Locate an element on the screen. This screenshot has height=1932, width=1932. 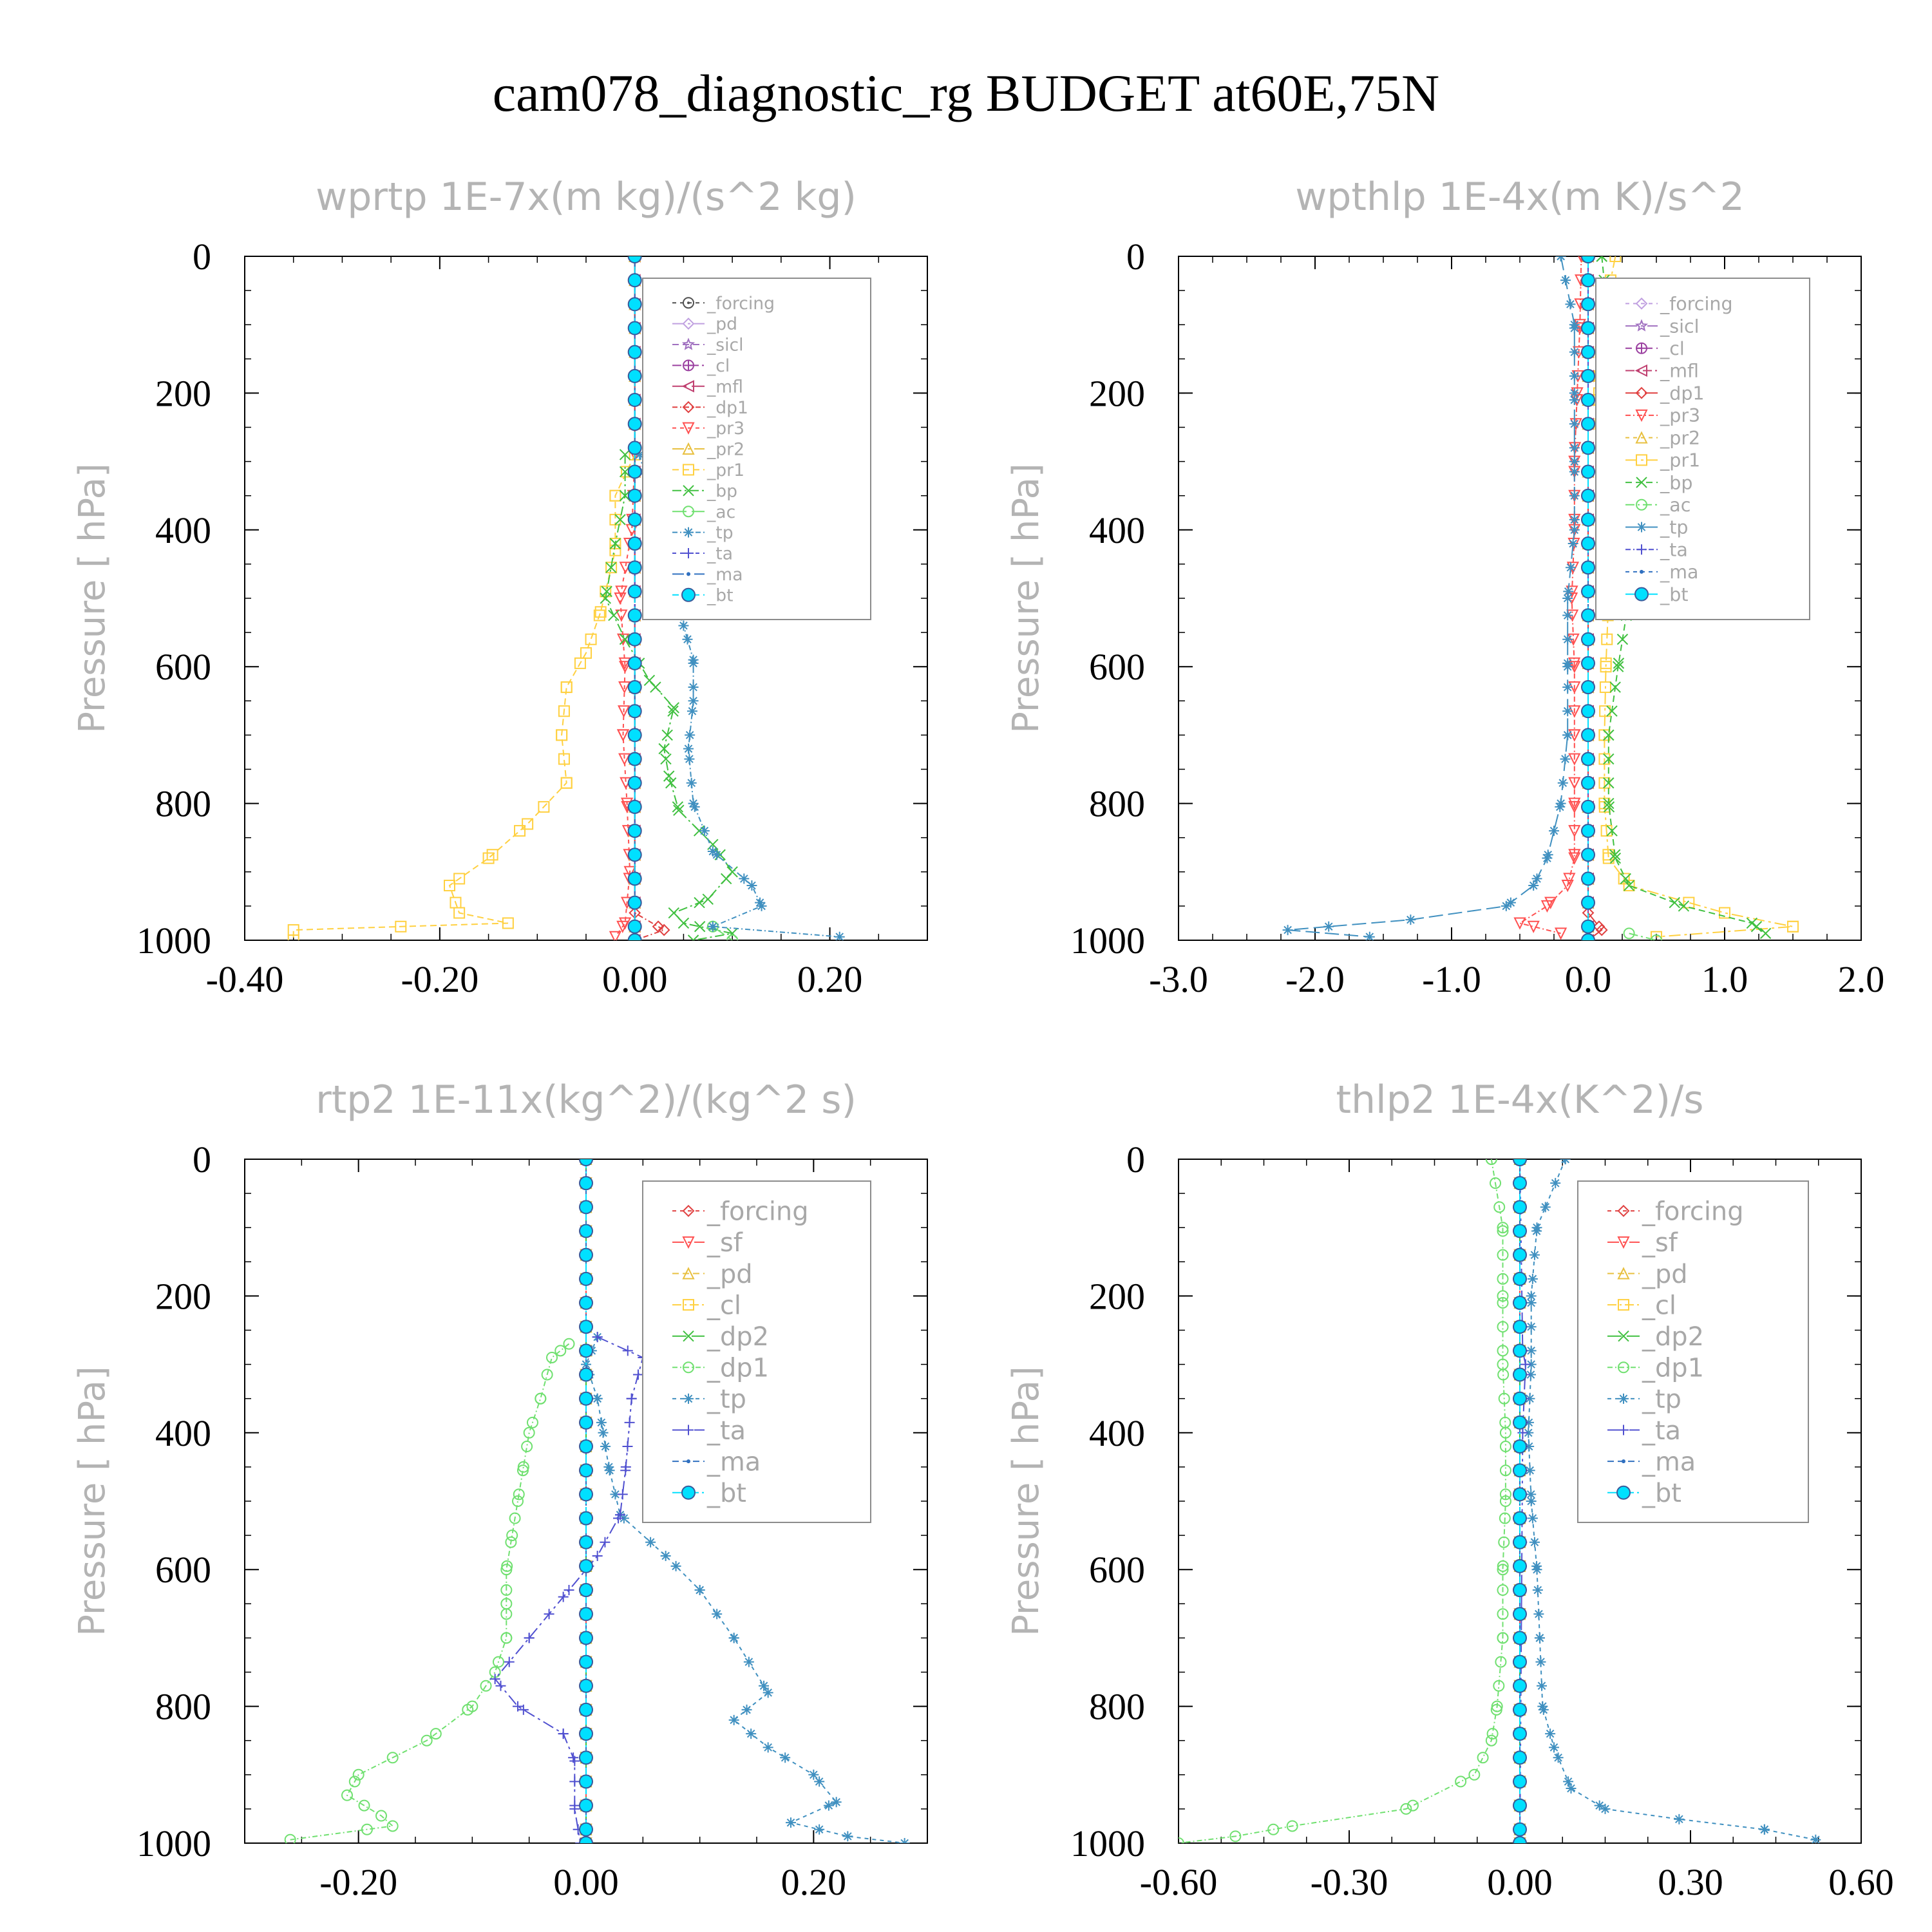
y-tick-label: 1000 is located at coordinates (1107, 941).